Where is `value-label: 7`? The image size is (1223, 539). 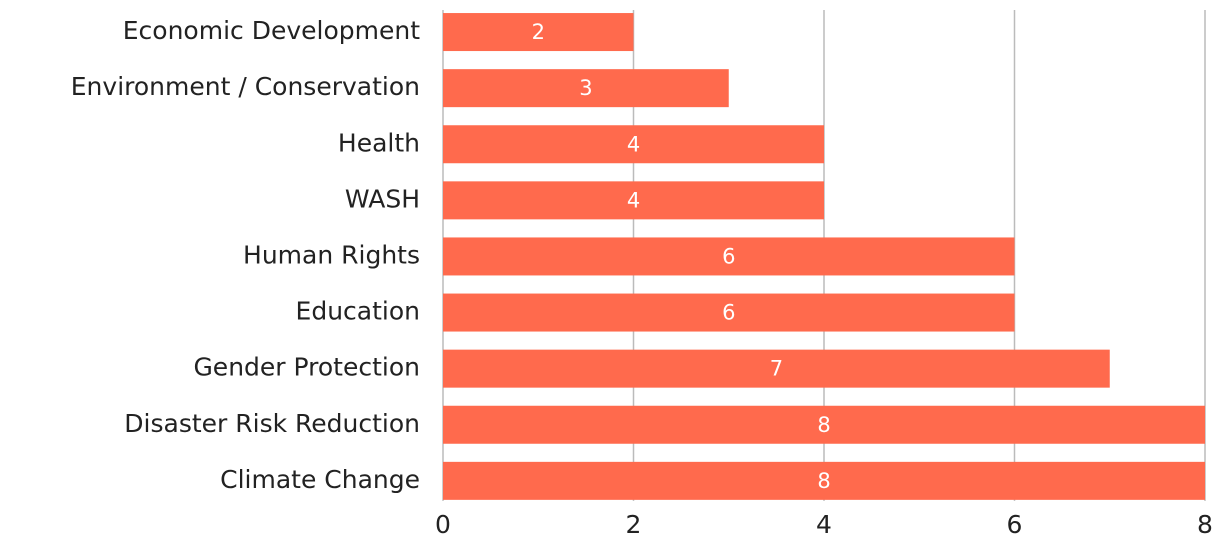 value-label: 7 is located at coordinates (776, 369).